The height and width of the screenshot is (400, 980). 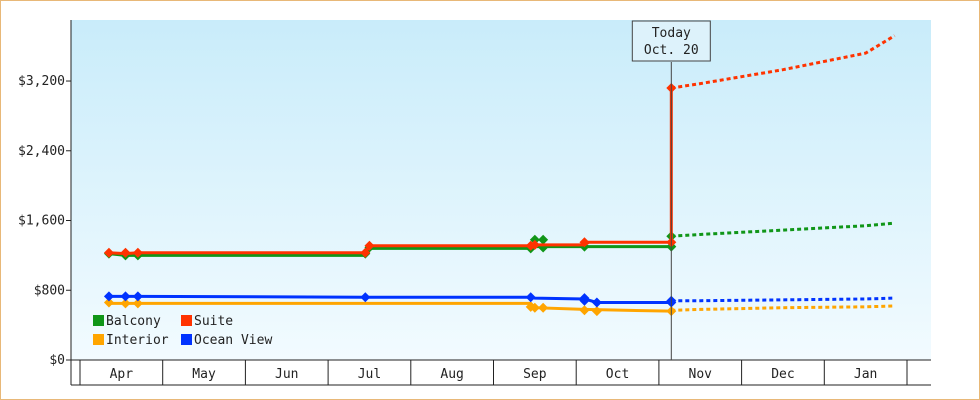 What do you see at coordinates (57, 360) in the screenshot?
I see `y-tick-label: $0` at bounding box center [57, 360].